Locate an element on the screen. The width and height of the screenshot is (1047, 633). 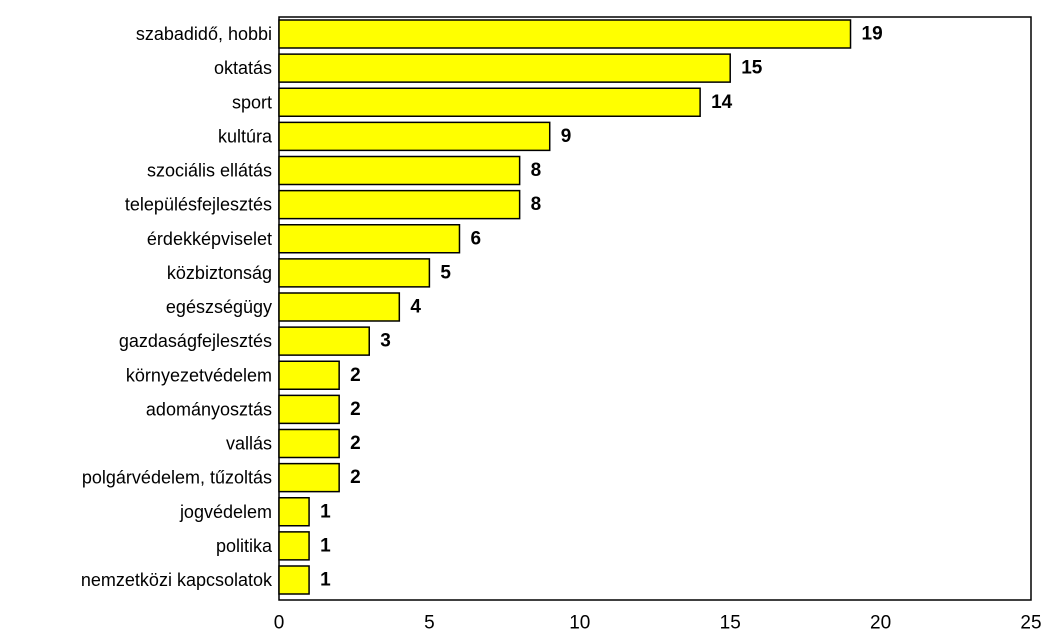
category-label: érdekképviselet is located at coordinates (209, 239).